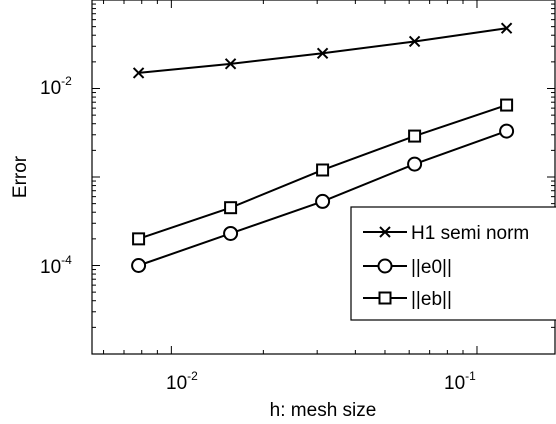  Describe the element at coordinates (431, 299) in the screenshot. I see `legend-label-eb: ||eb||` at that location.